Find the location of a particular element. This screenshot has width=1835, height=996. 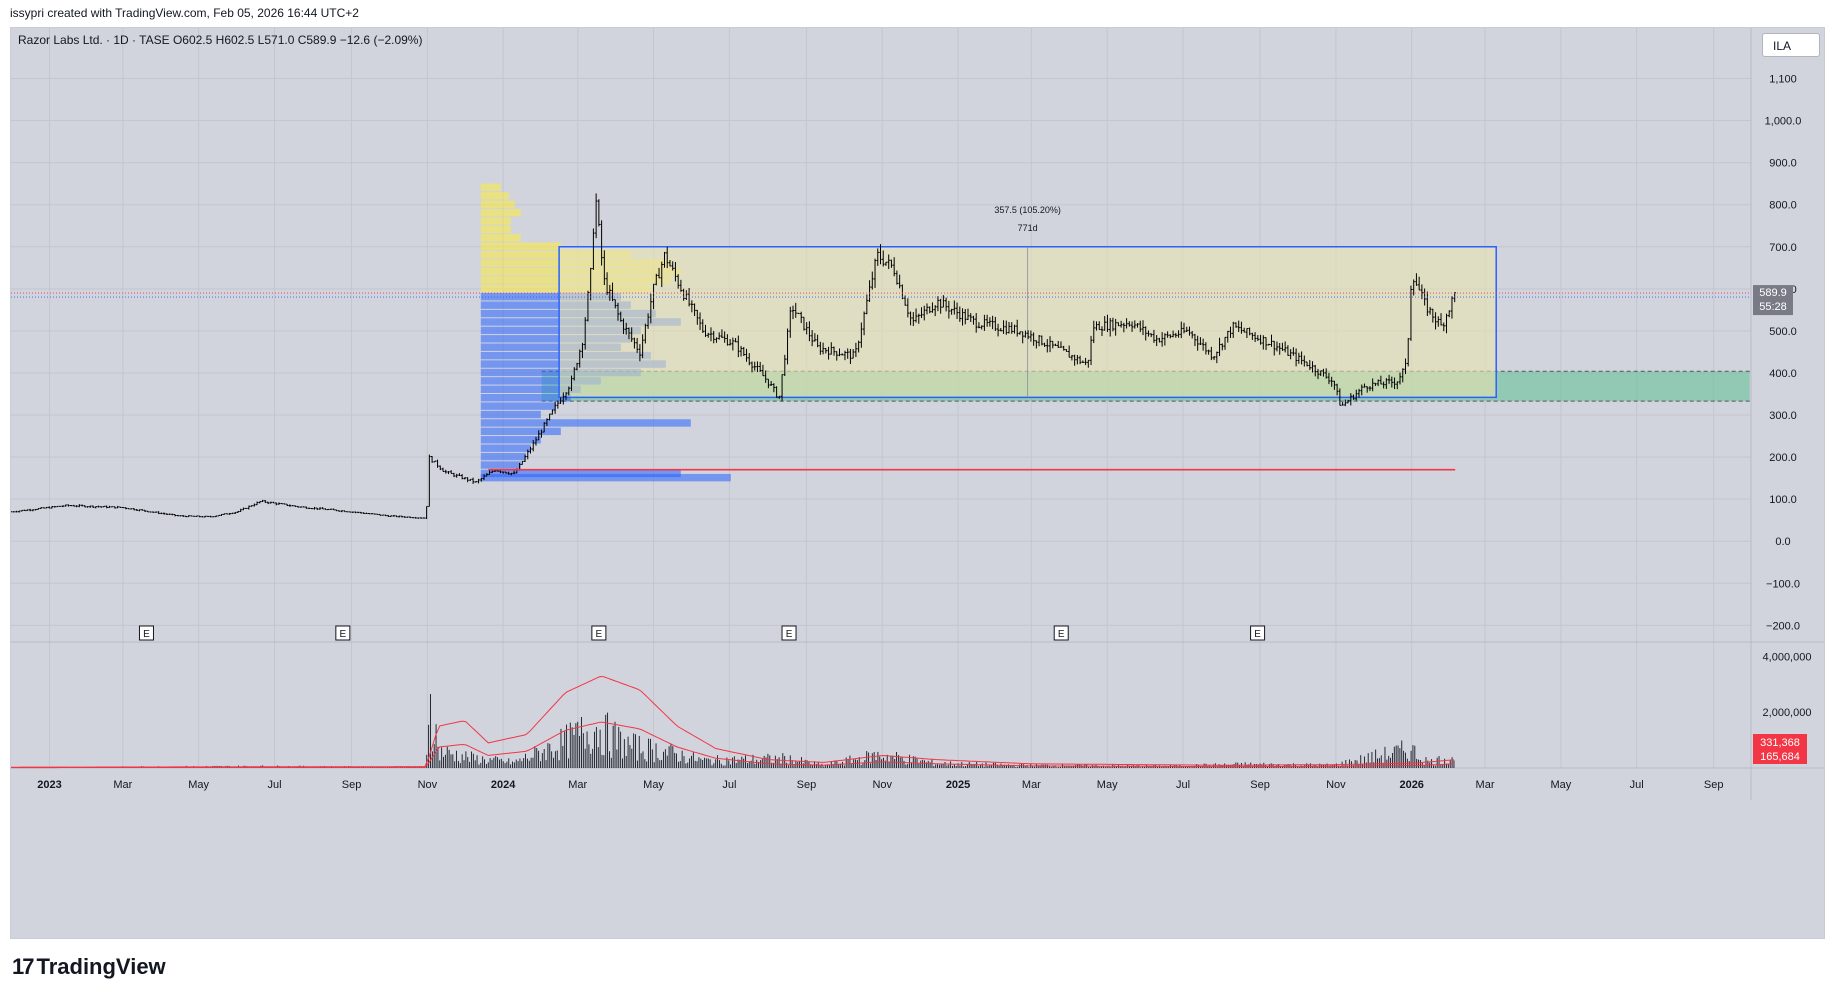

volume-tick-label: 4,000,000 is located at coordinates (1787, 657).